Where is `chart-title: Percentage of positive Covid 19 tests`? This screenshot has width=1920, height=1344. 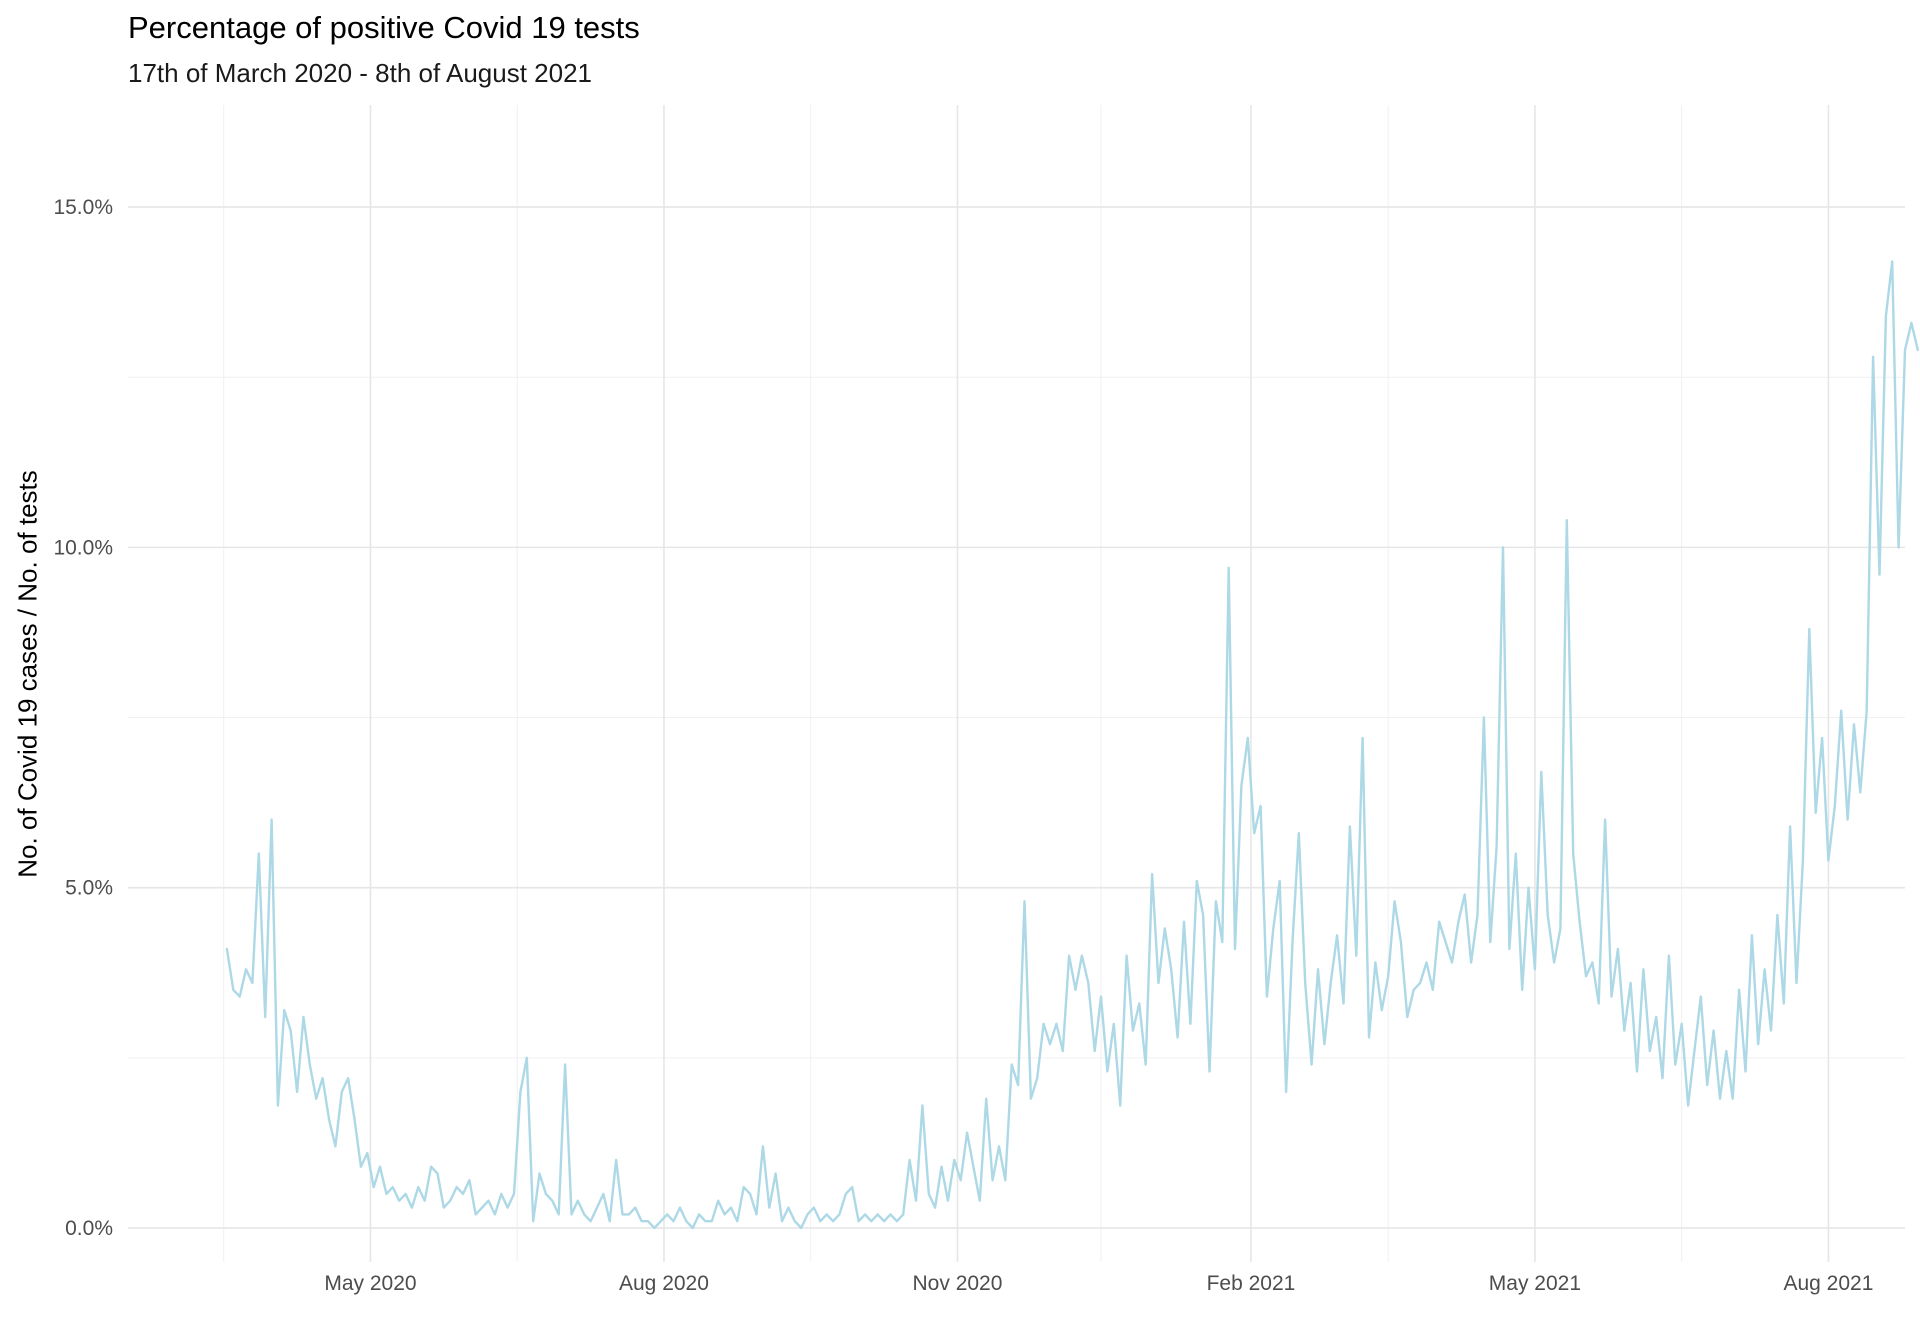 chart-title: Percentage of positive Covid 19 tests is located at coordinates (384, 27).